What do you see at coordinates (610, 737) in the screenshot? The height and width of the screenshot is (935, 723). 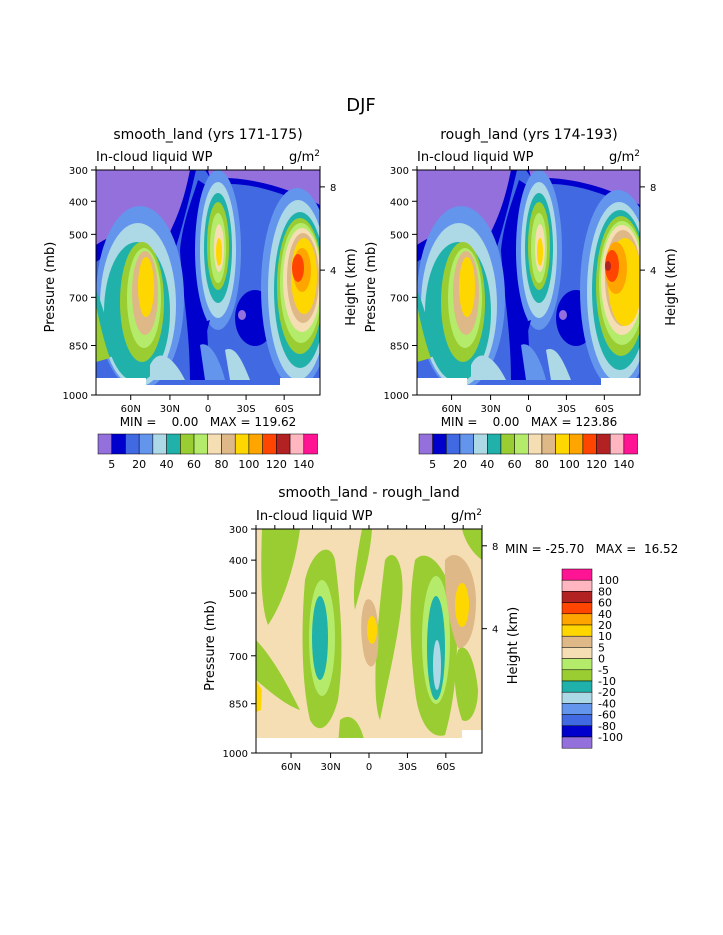 I see `colorbar-label: -100` at bounding box center [610, 737].